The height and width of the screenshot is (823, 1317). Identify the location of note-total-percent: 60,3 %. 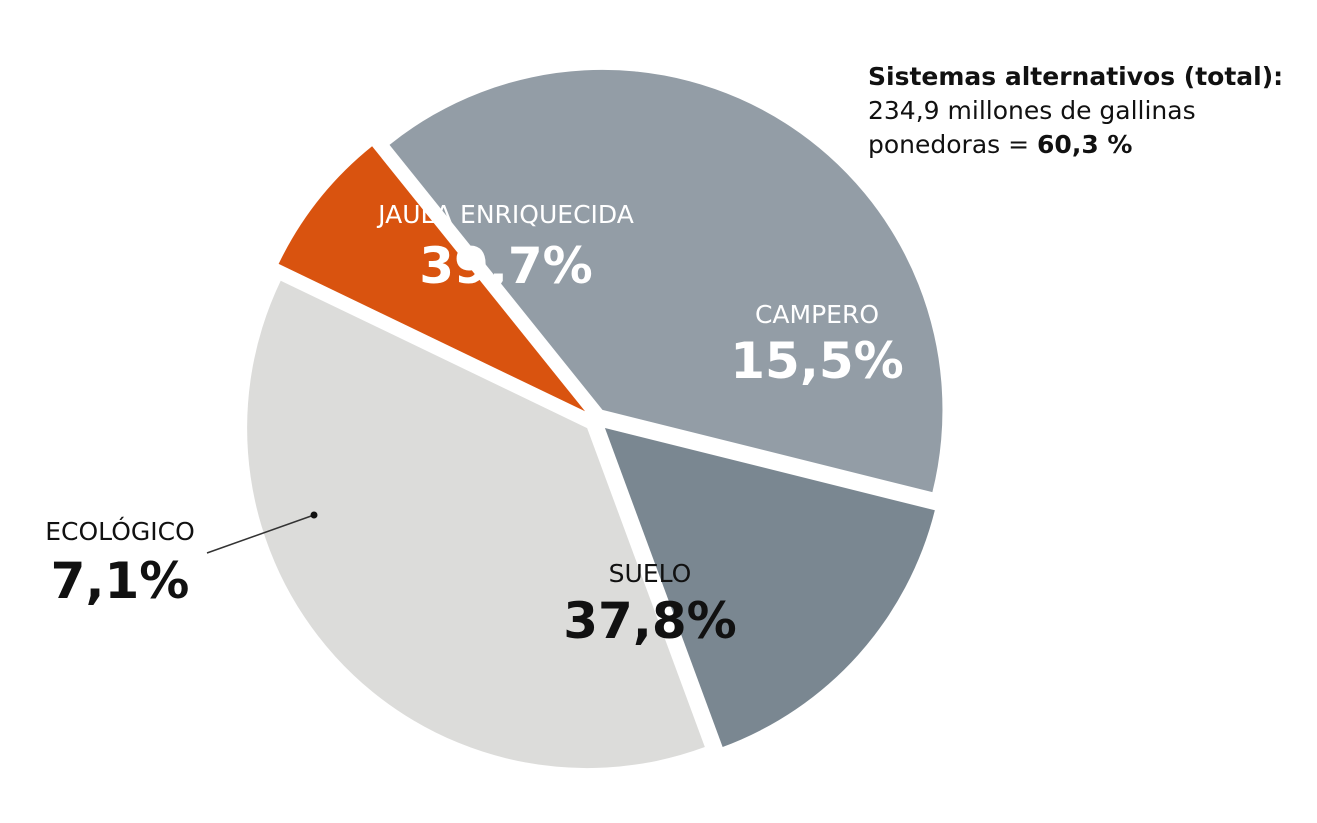
(1085, 144).